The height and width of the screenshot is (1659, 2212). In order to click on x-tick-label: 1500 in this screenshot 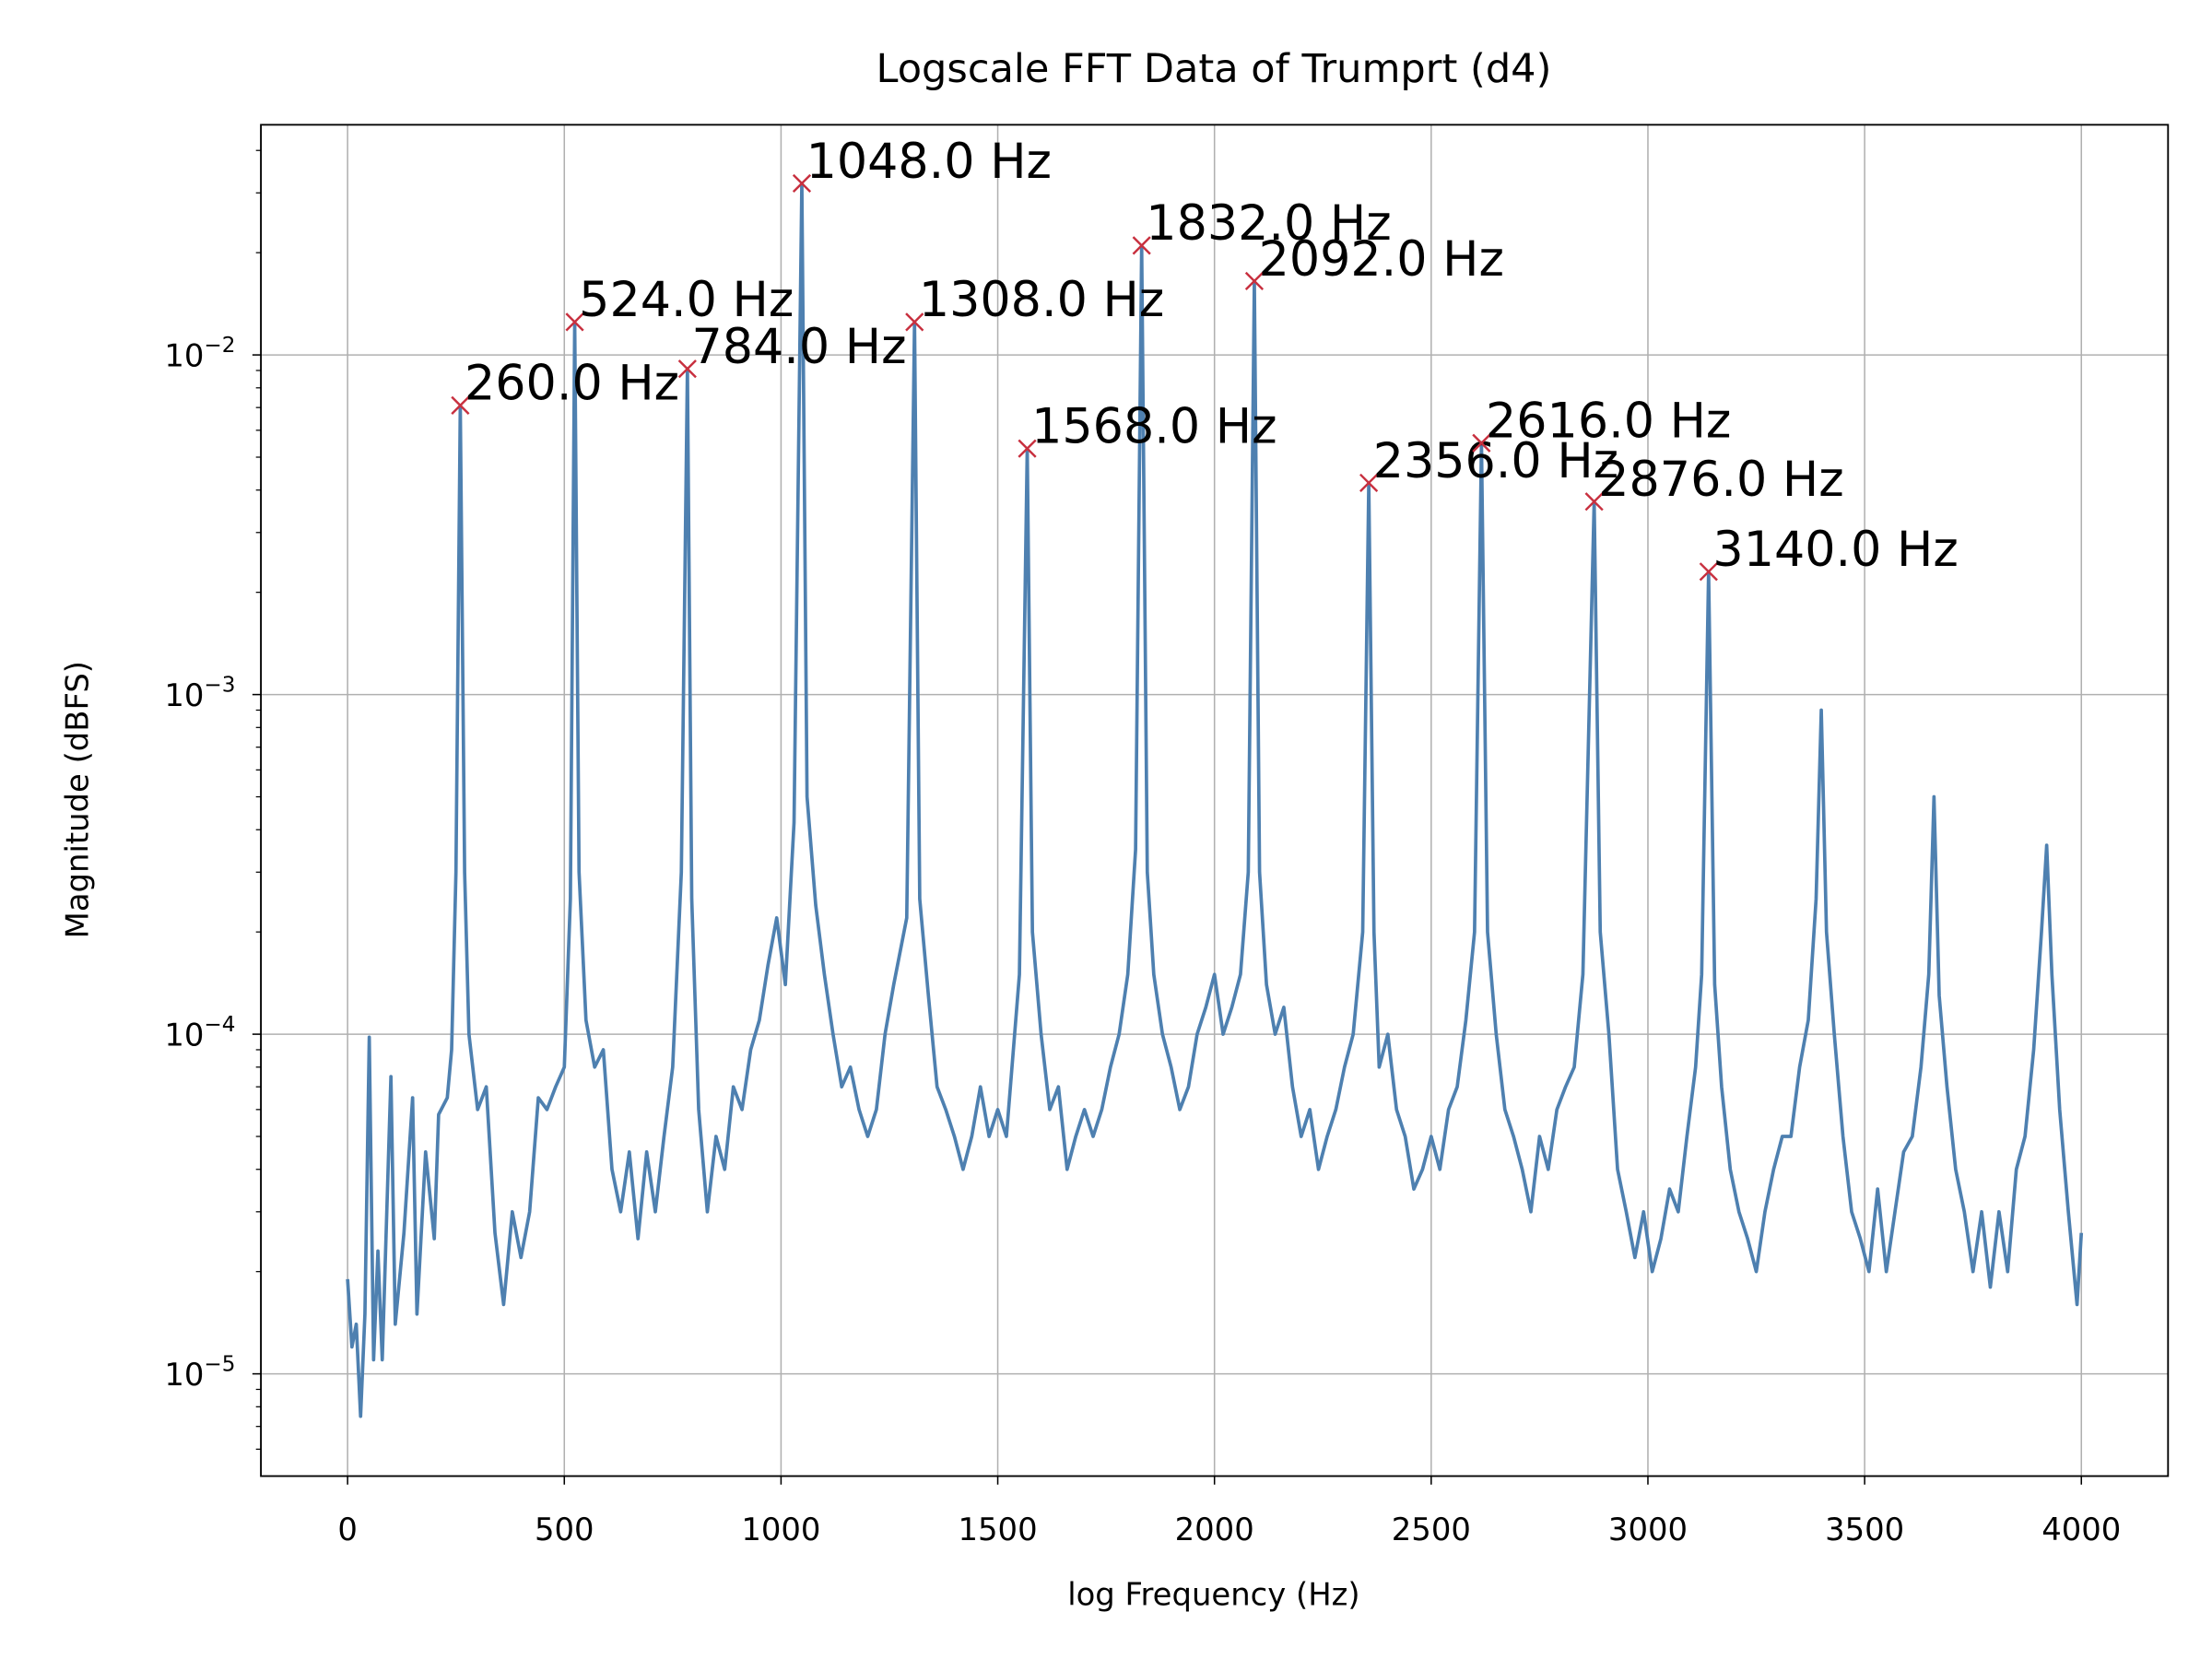, I will do `click(998, 1529)`.